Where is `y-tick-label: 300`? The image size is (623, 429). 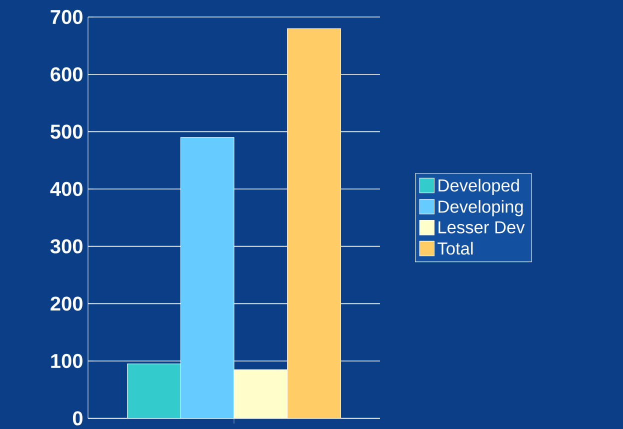
y-tick-label: 300 is located at coordinates (66, 246).